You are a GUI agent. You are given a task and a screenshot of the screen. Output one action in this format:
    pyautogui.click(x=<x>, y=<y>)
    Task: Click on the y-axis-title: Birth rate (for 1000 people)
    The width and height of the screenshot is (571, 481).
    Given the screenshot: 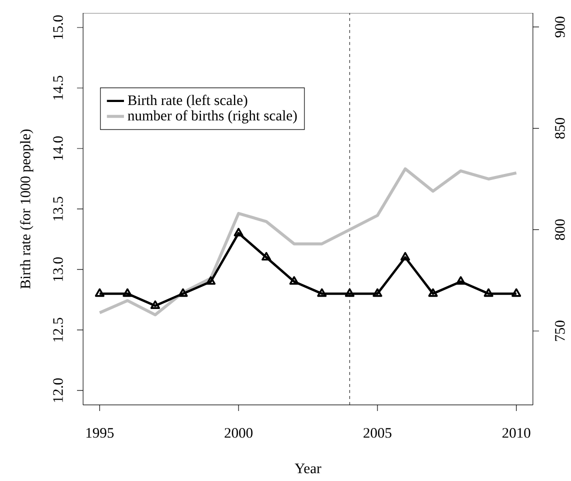 What is the action you would take?
    pyautogui.click(x=27, y=209)
    